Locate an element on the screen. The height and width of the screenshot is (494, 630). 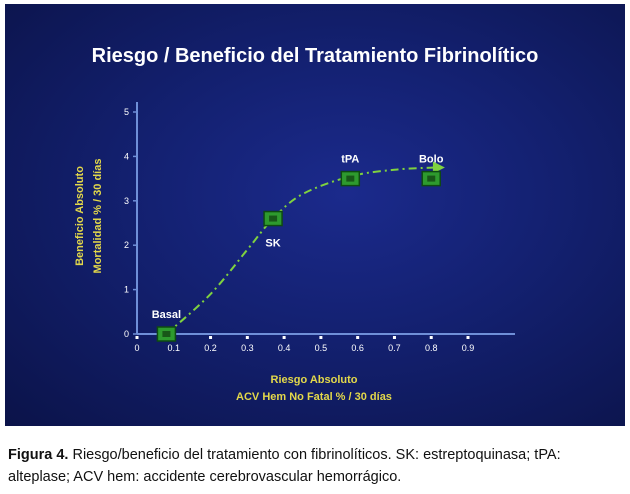
y-tick-label: 1 is located at coordinates (126, 290).